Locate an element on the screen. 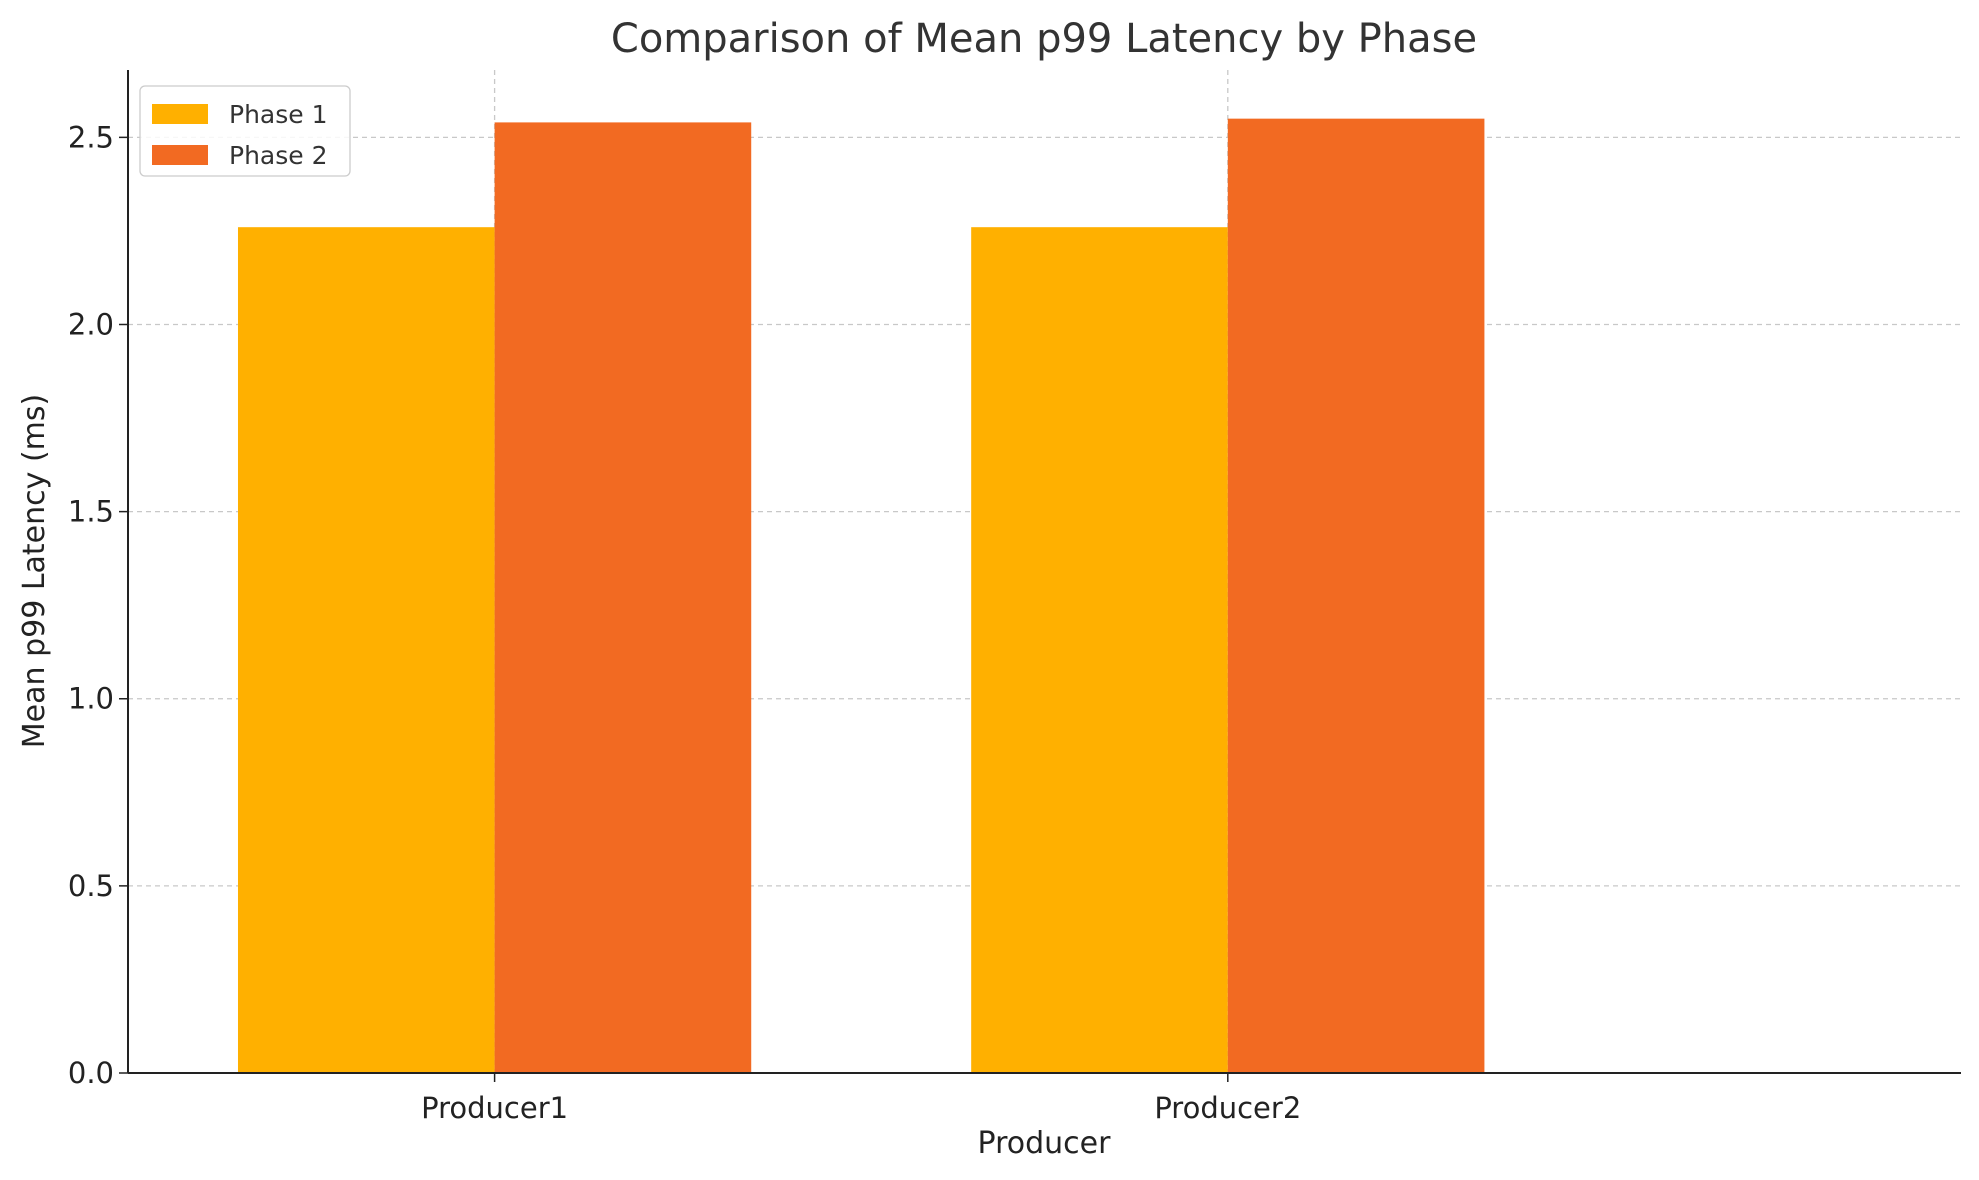  y-tick-label: 1.5 is located at coordinates (91, 512).